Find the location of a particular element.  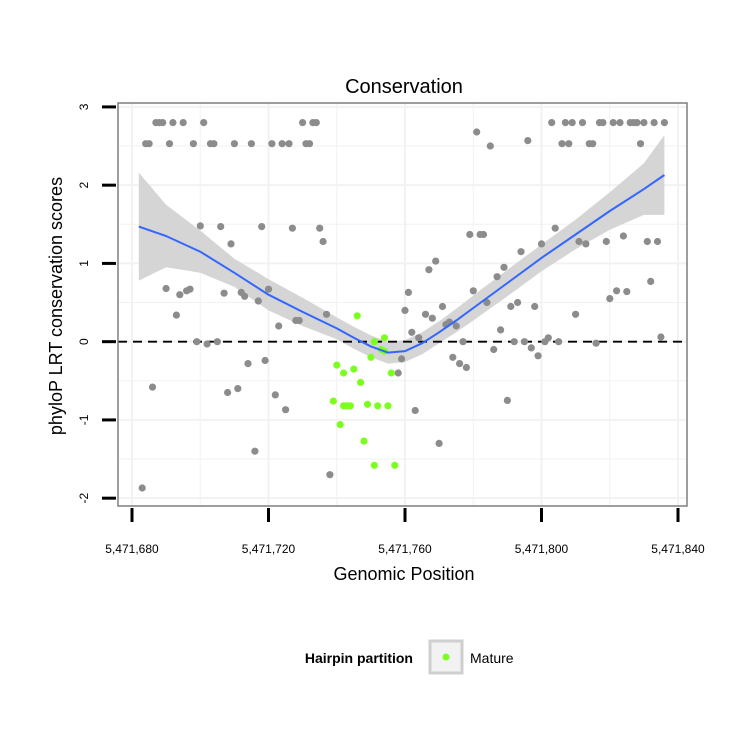

y-tick-label: -2 is located at coordinates (84, 498).